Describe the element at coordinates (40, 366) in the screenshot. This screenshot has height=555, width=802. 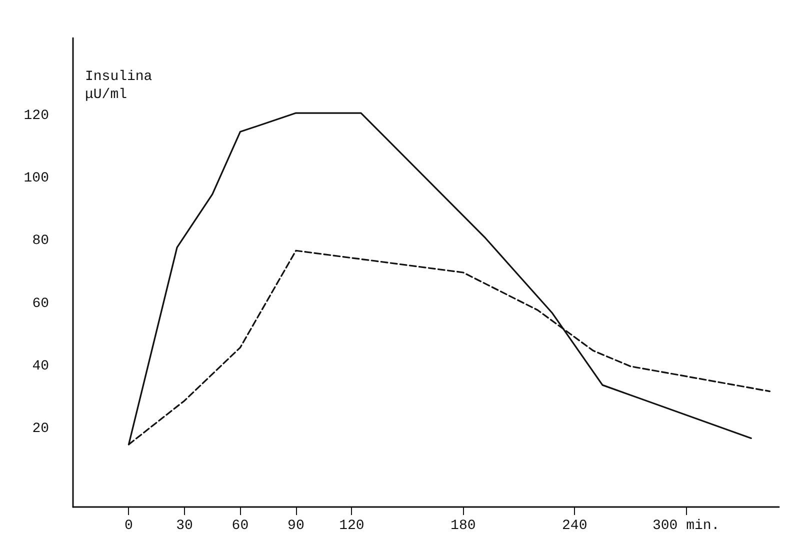
I see `y-tick-label: 40` at that location.